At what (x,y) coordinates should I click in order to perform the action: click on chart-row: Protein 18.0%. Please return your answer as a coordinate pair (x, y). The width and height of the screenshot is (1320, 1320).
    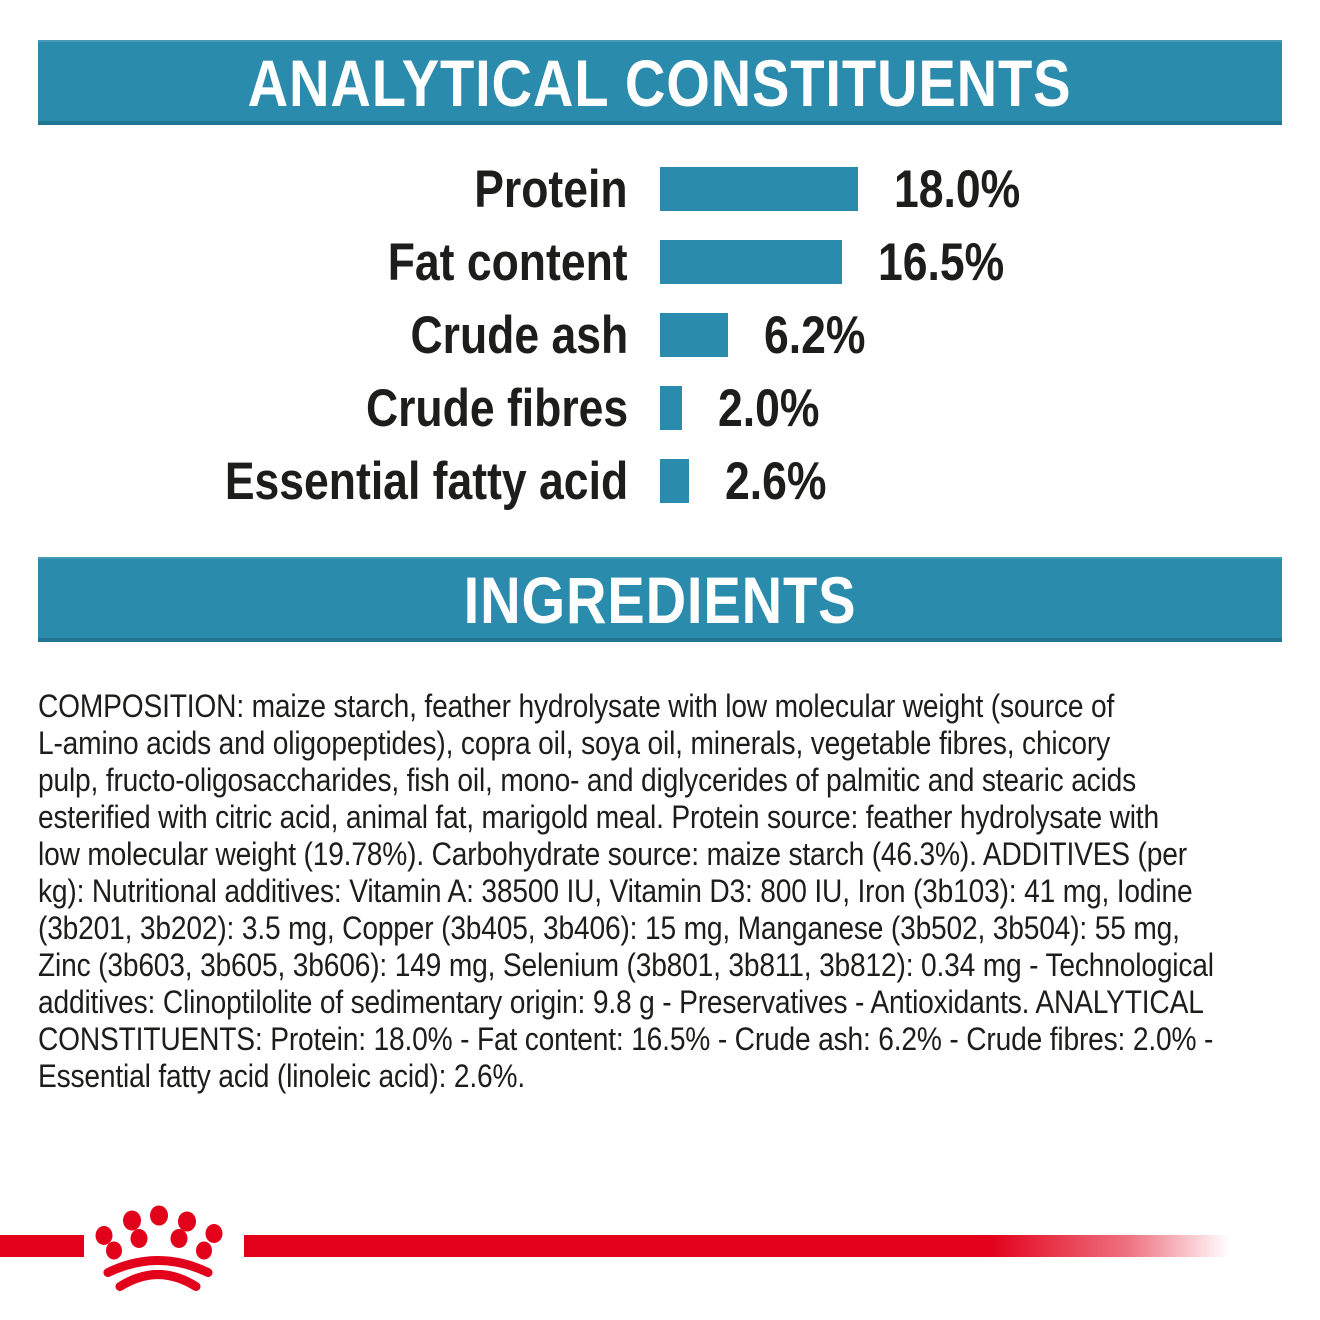
    Looking at the image, I should click on (522, 189).